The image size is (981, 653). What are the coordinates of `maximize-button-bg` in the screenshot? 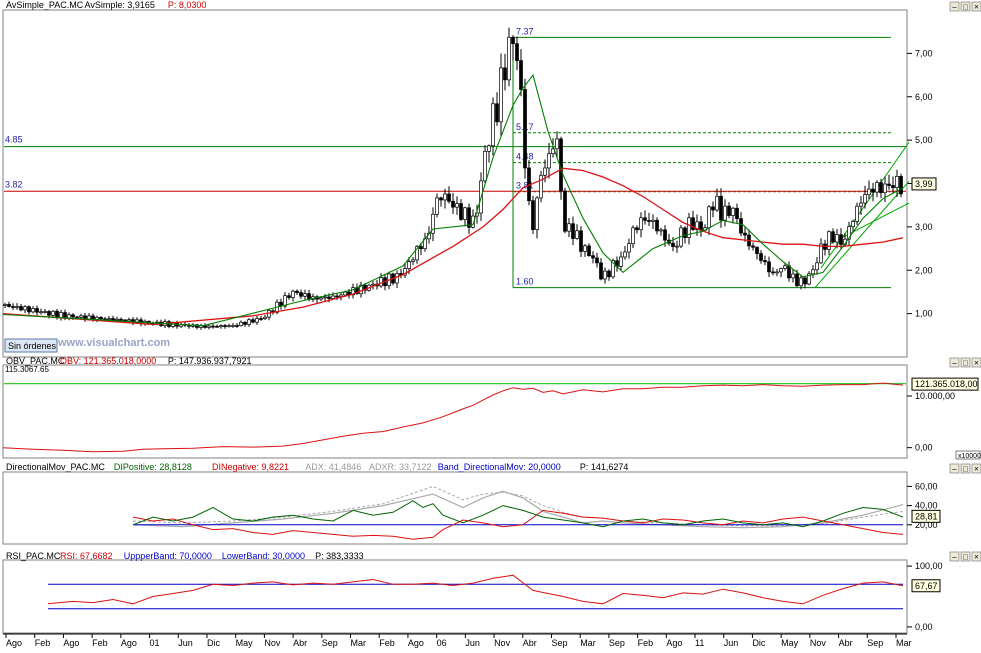 It's located at (965, 6).